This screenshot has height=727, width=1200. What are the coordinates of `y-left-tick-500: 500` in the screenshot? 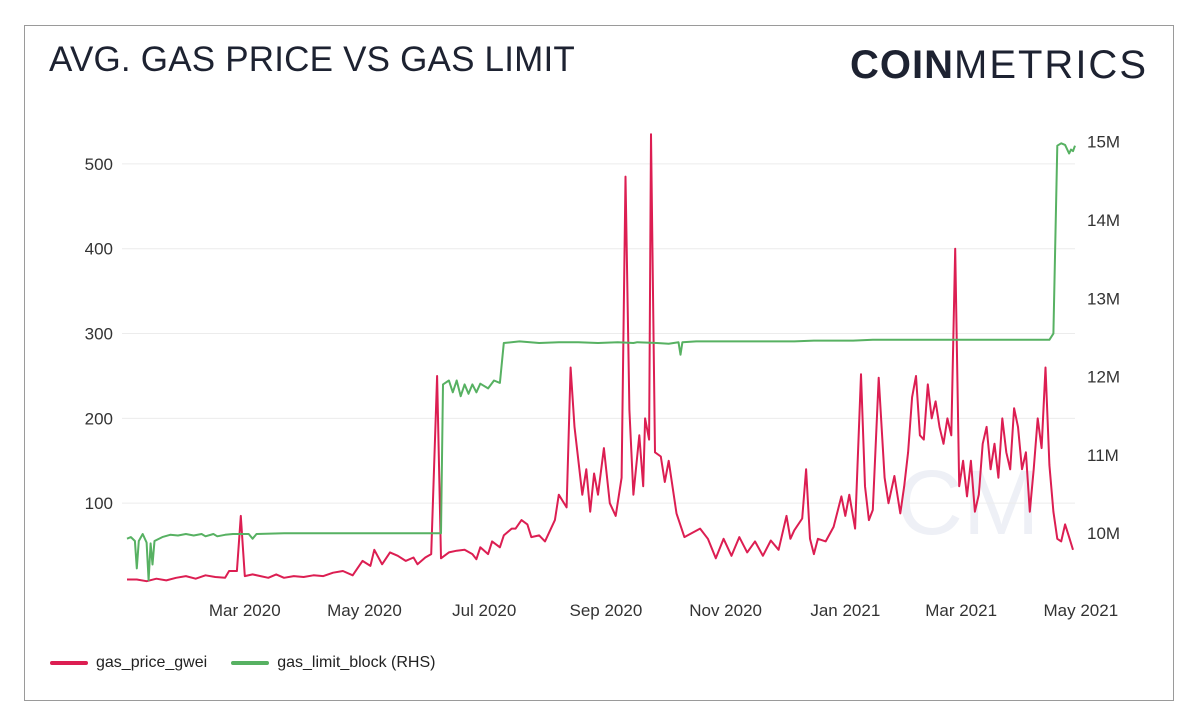 It's located at (99, 164).